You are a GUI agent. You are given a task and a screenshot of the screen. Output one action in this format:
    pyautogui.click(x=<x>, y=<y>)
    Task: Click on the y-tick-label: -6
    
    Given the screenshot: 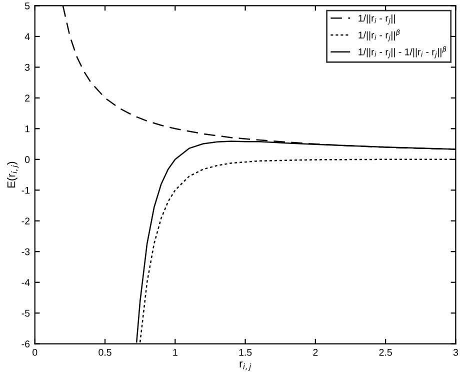 What is the action you would take?
    pyautogui.click(x=26, y=344)
    